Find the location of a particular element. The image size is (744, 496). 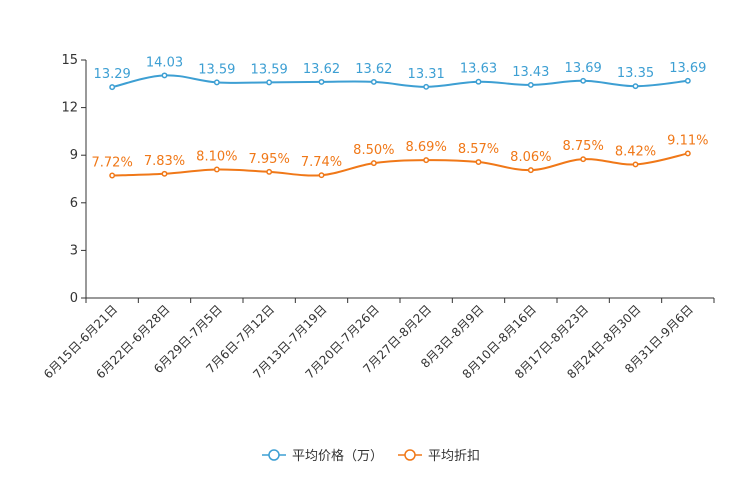

data-label: 8.69% is located at coordinates (426, 147).